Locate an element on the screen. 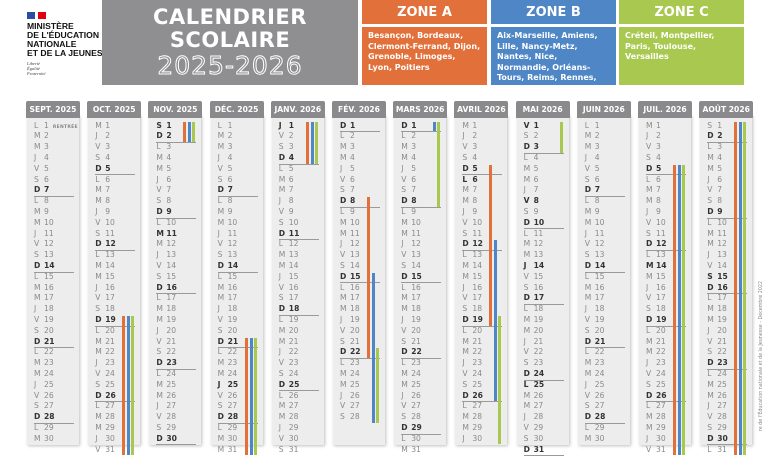  day-number: 6 is located at coordinates (168, 179).